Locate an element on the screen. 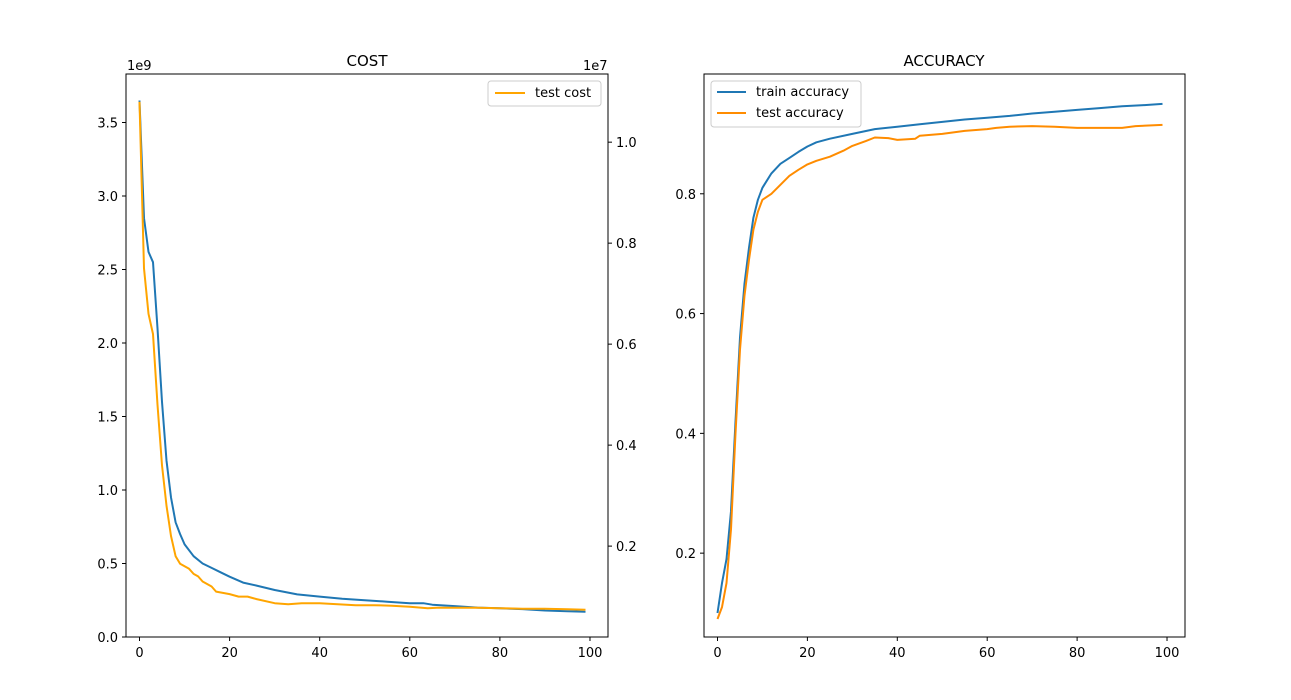 The image size is (1291, 700). cost-left-tick-label: 1.5 is located at coordinates (107, 418).